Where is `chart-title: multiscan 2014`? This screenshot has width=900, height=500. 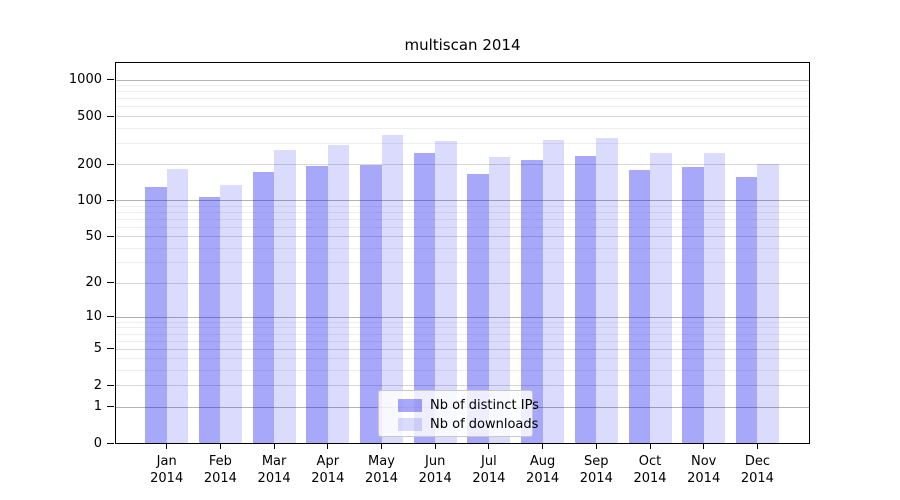 chart-title: multiscan 2014 is located at coordinates (462, 45).